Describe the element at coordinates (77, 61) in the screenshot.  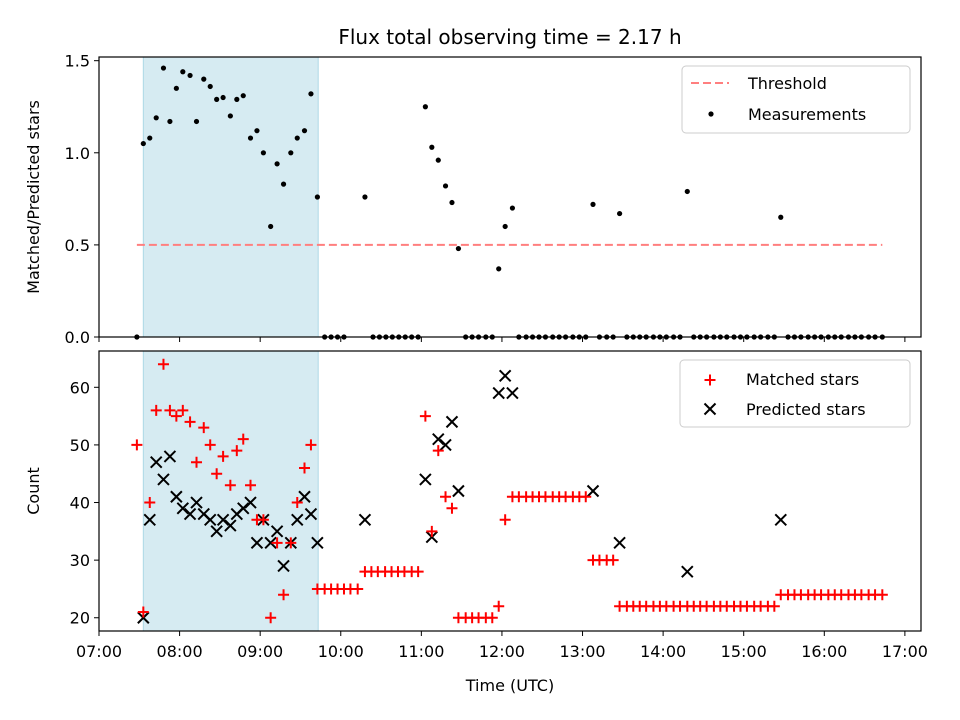
I see `y-tick-label: 1.5` at that location.